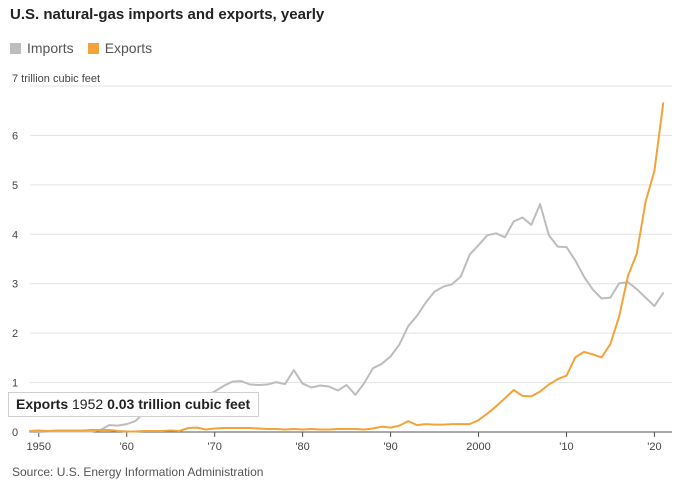 This screenshot has width=689, height=480. I want to click on tooltip-series: Exports, so click(42, 404).